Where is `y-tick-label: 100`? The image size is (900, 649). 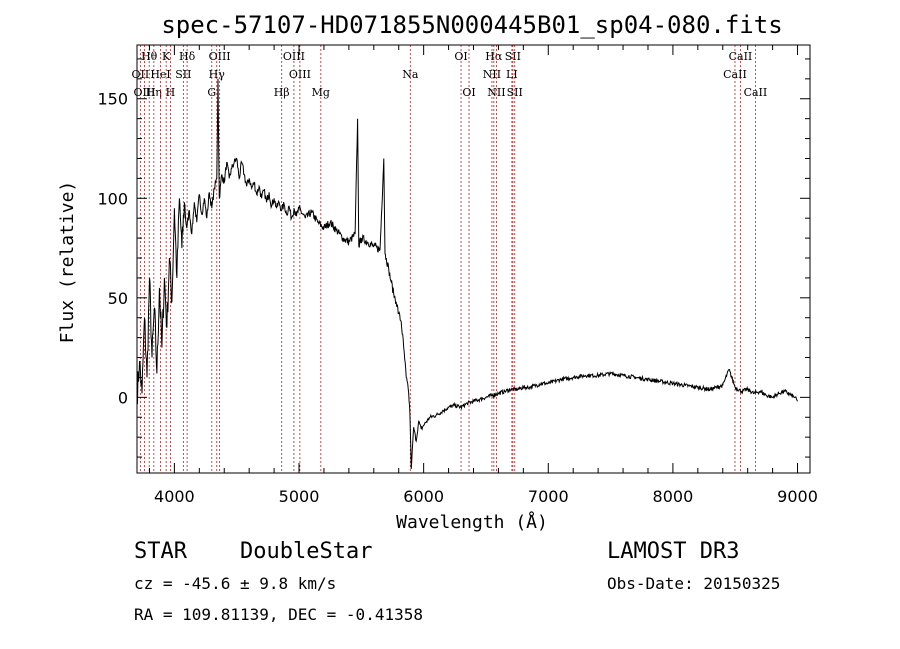 y-tick-label: 100 is located at coordinates (112, 198).